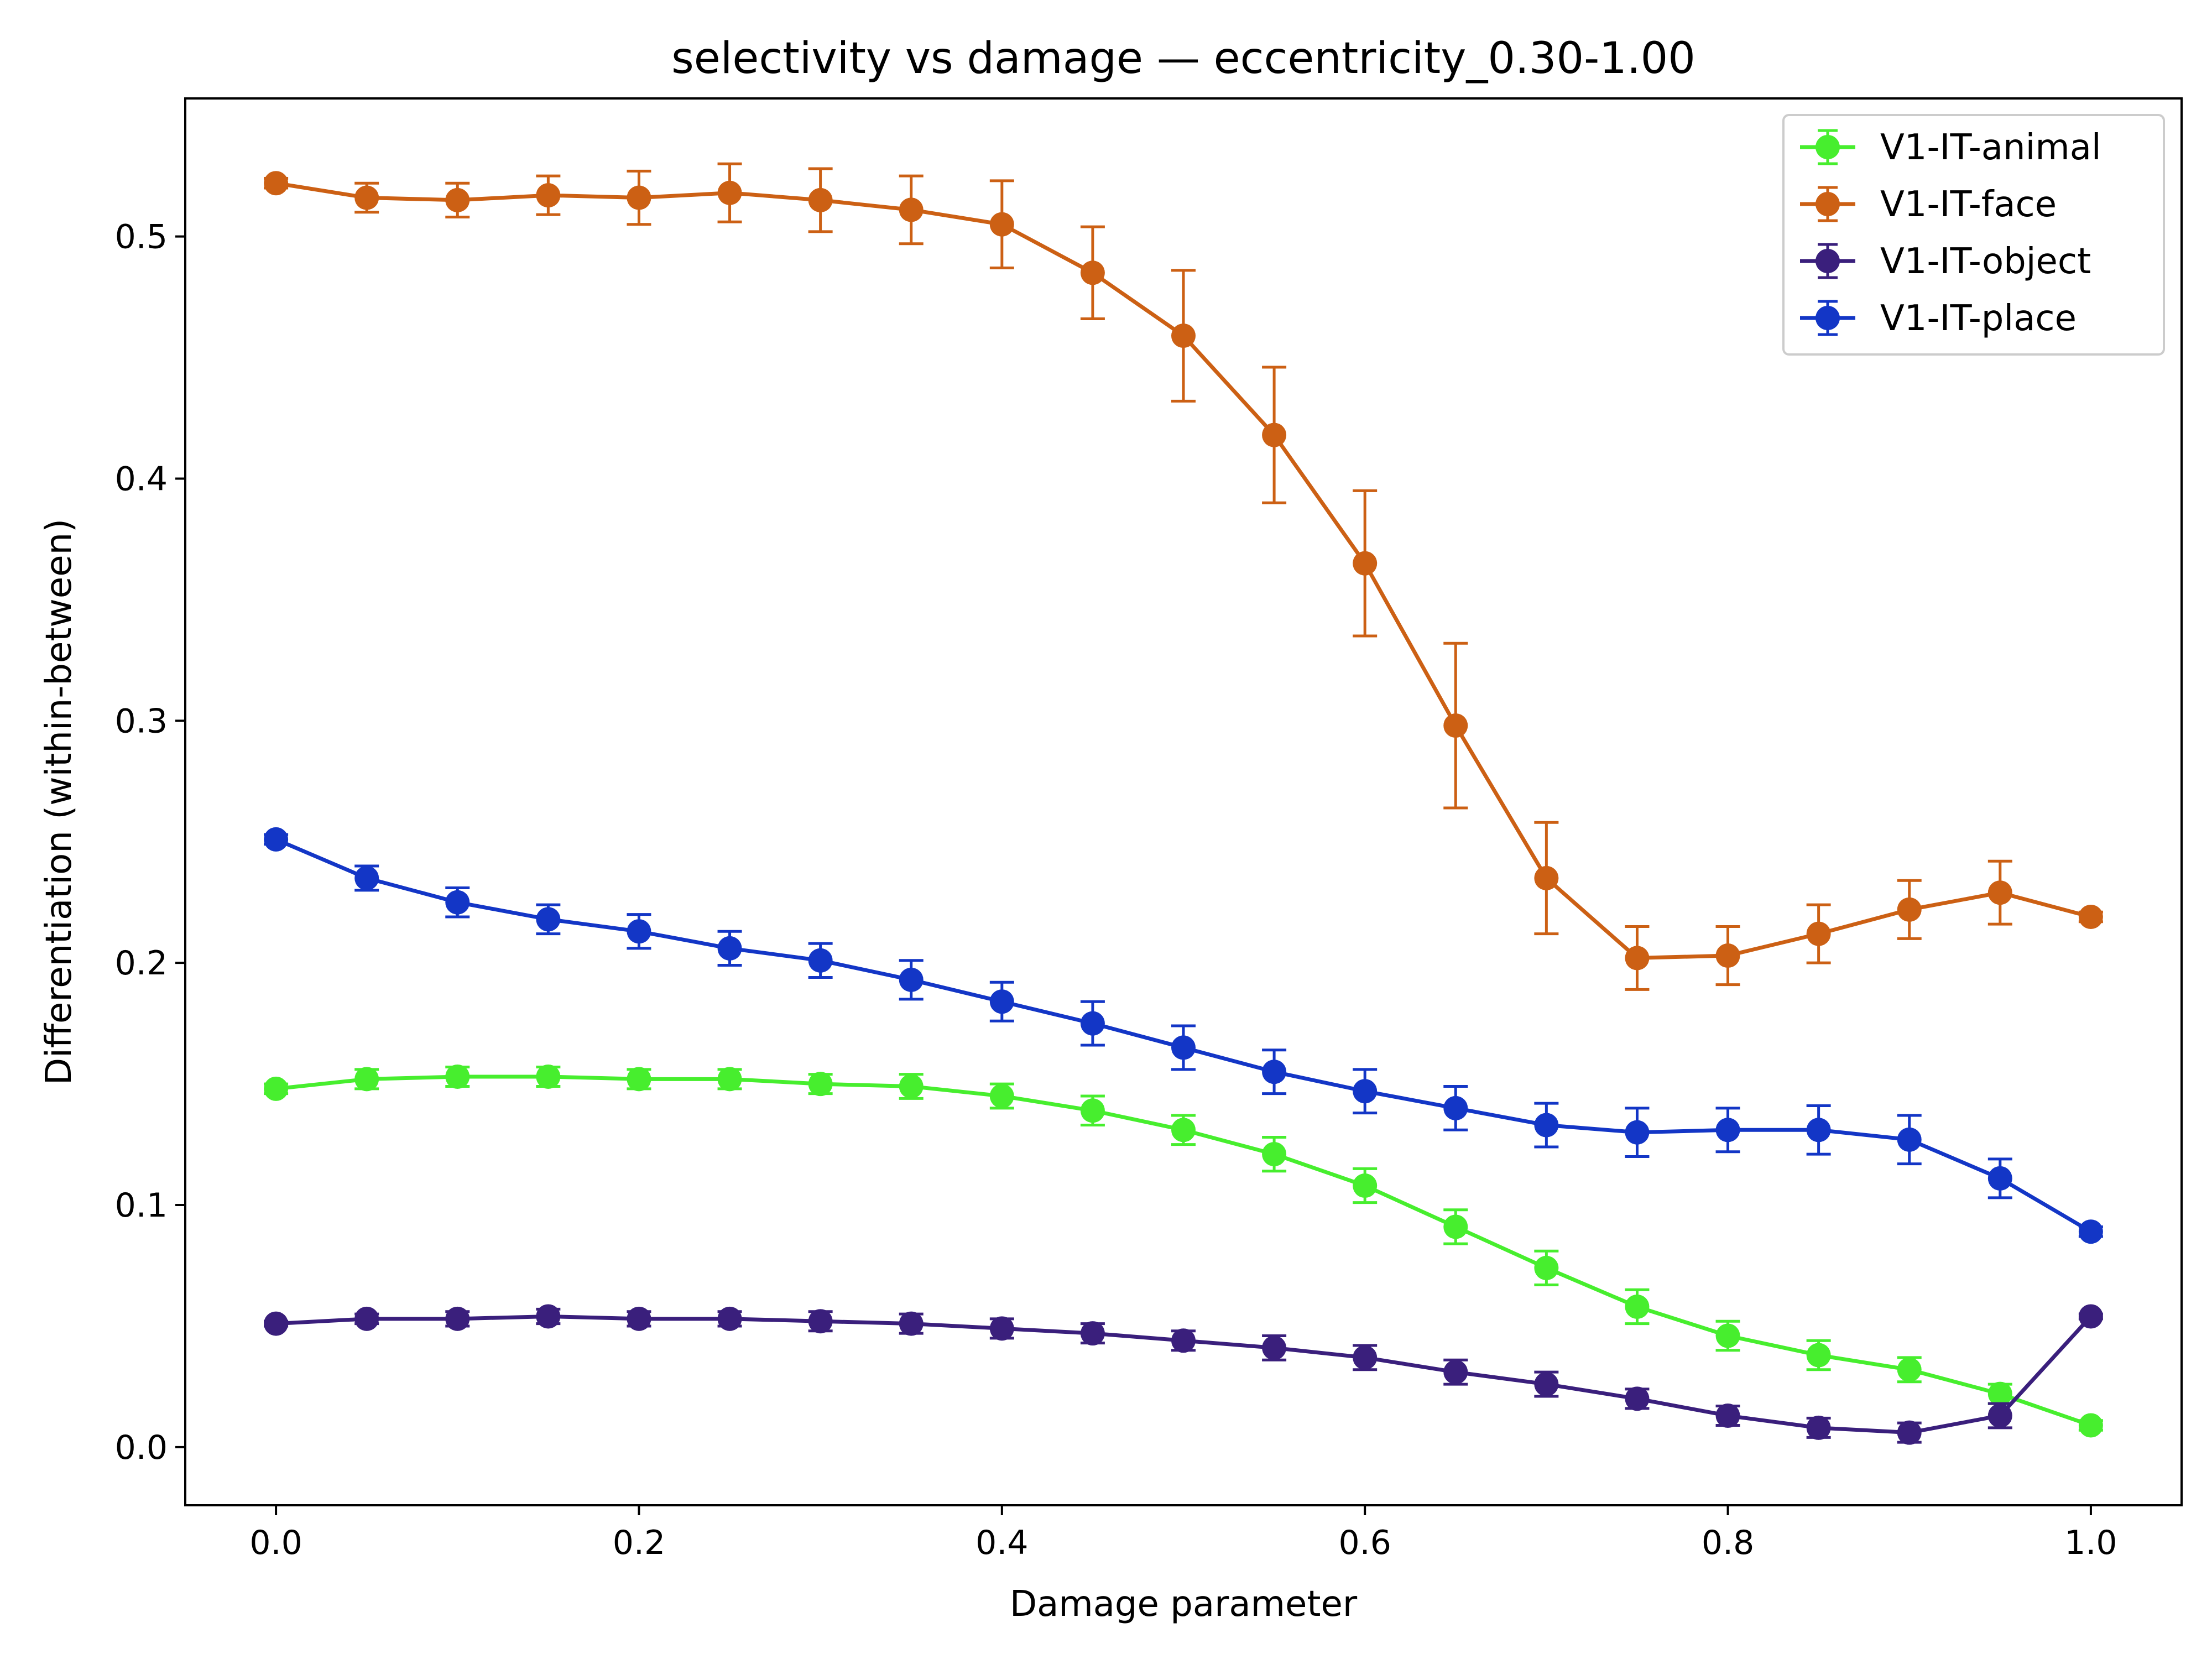  Describe the element at coordinates (141, 1206) in the screenshot. I see `y-tick-label: 0.1` at that location.